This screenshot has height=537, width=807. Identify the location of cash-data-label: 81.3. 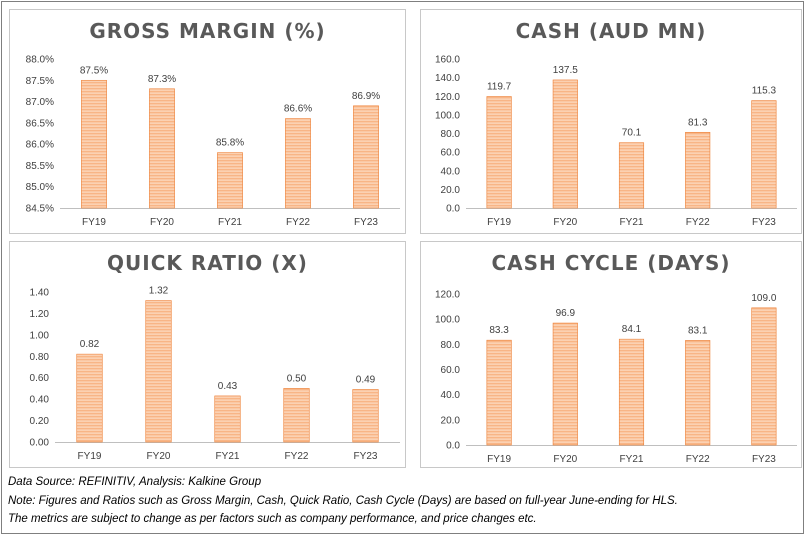
(698, 122).